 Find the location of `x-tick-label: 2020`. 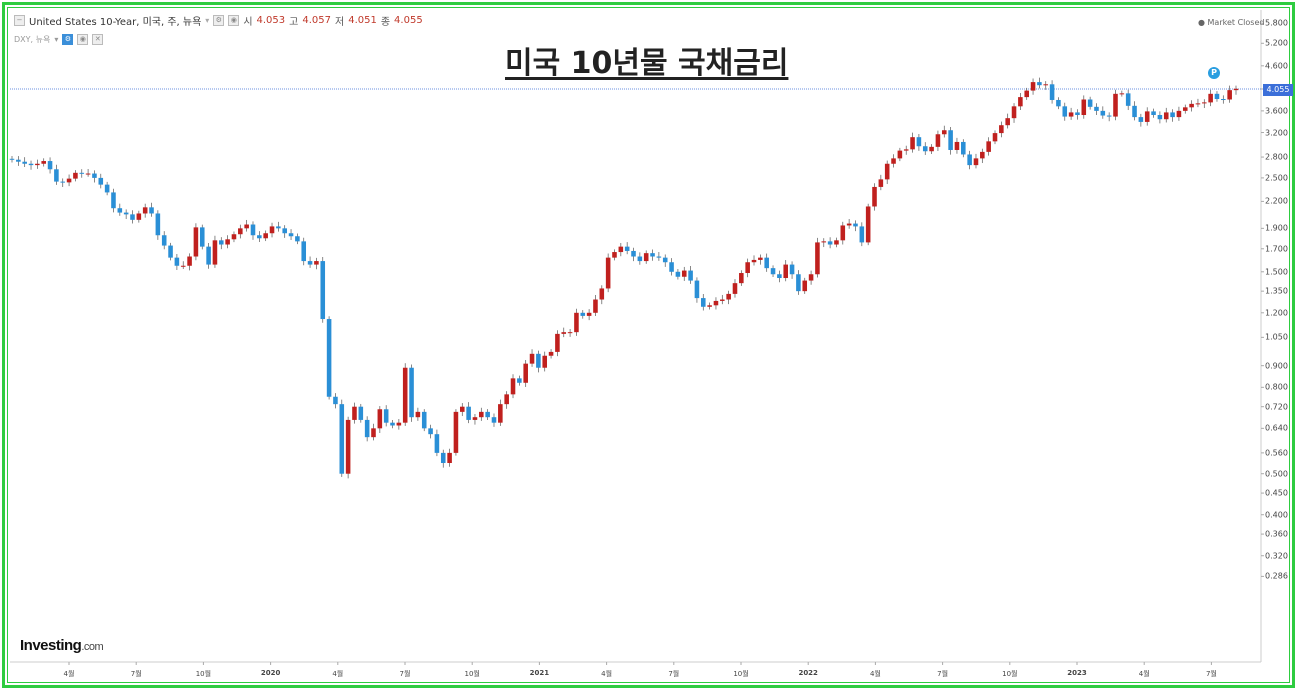

x-tick-label: 2020 is located at coordinates (270, 673).